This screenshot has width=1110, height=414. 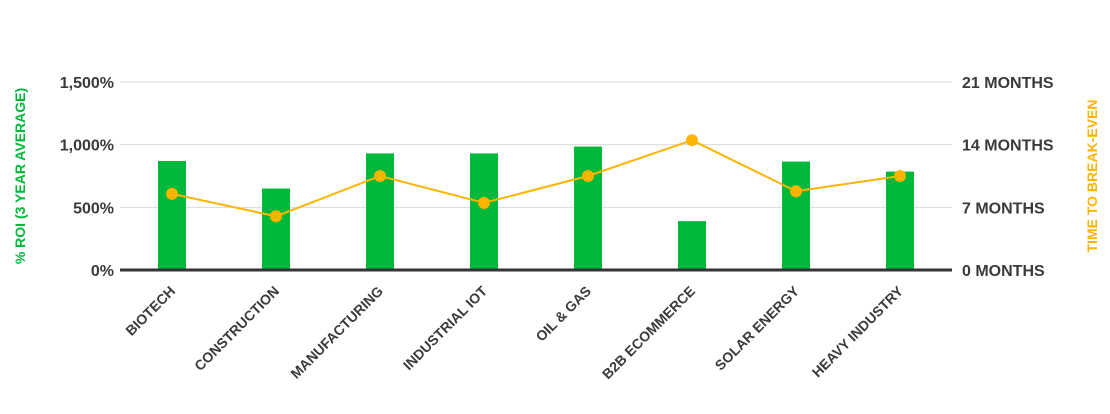 What do you see at coordinates (1008, 146) in the screenshot?
I see `right-tick-label: 14 MONTHS` at bounding box center [1008, 146].